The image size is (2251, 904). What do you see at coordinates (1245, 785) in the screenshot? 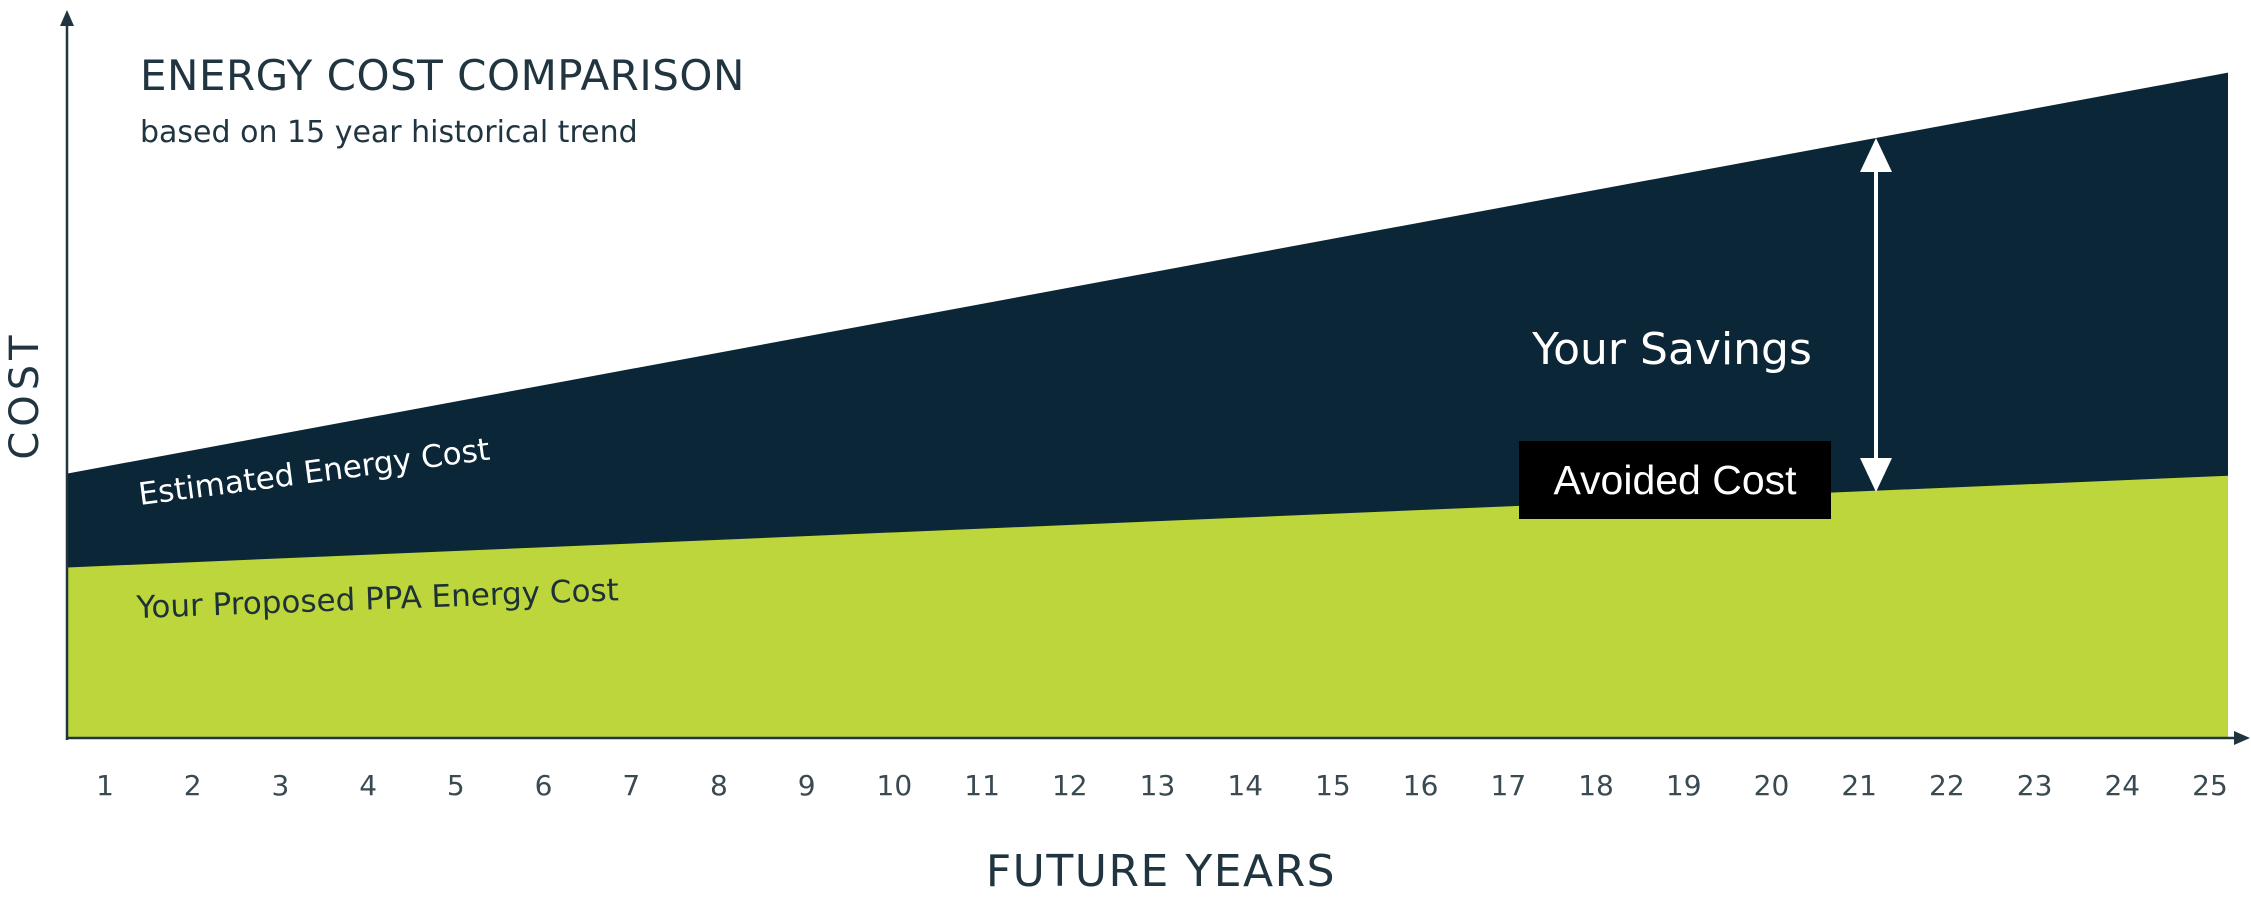
I see `x-tick-label: 14` at bounding box center [1245, 785].